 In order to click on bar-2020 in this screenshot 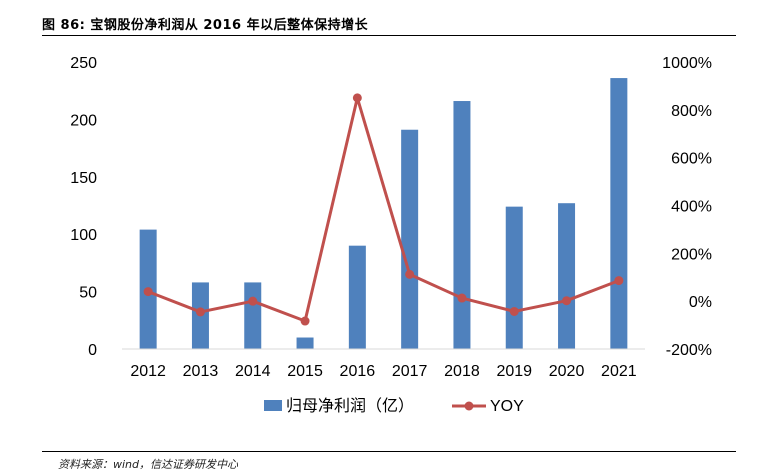, I will do `click(567, 276)`.